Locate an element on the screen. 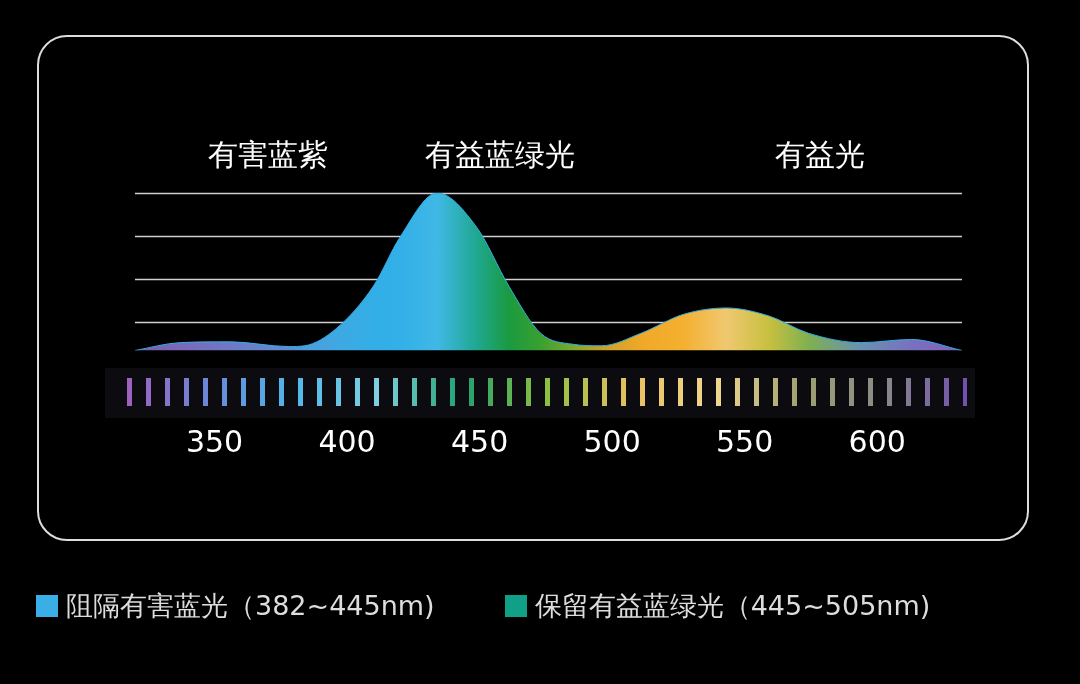 Image resolution: width=1080 pixels, height=684 pixels. text: 有益光 is located at coordinates (820, 154).